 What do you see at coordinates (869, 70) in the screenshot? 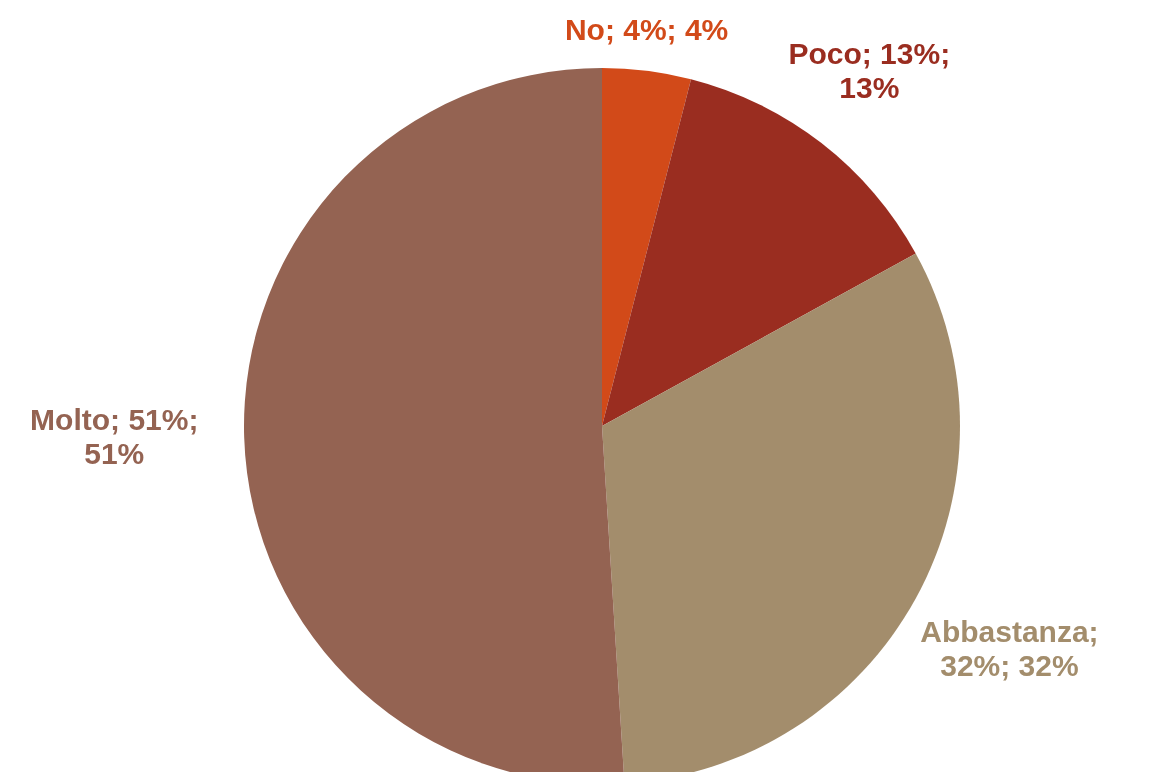
I see `slice-label: Poco; 13%; 13%` at bounding box center [869, 70].